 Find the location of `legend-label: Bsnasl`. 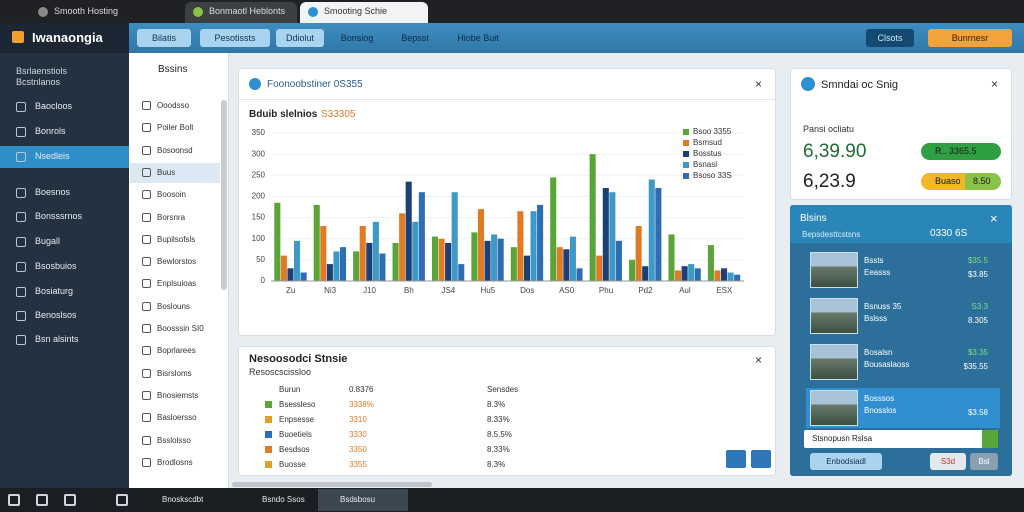

legend-label: Bsnasl is located at coordinates (705, 164).